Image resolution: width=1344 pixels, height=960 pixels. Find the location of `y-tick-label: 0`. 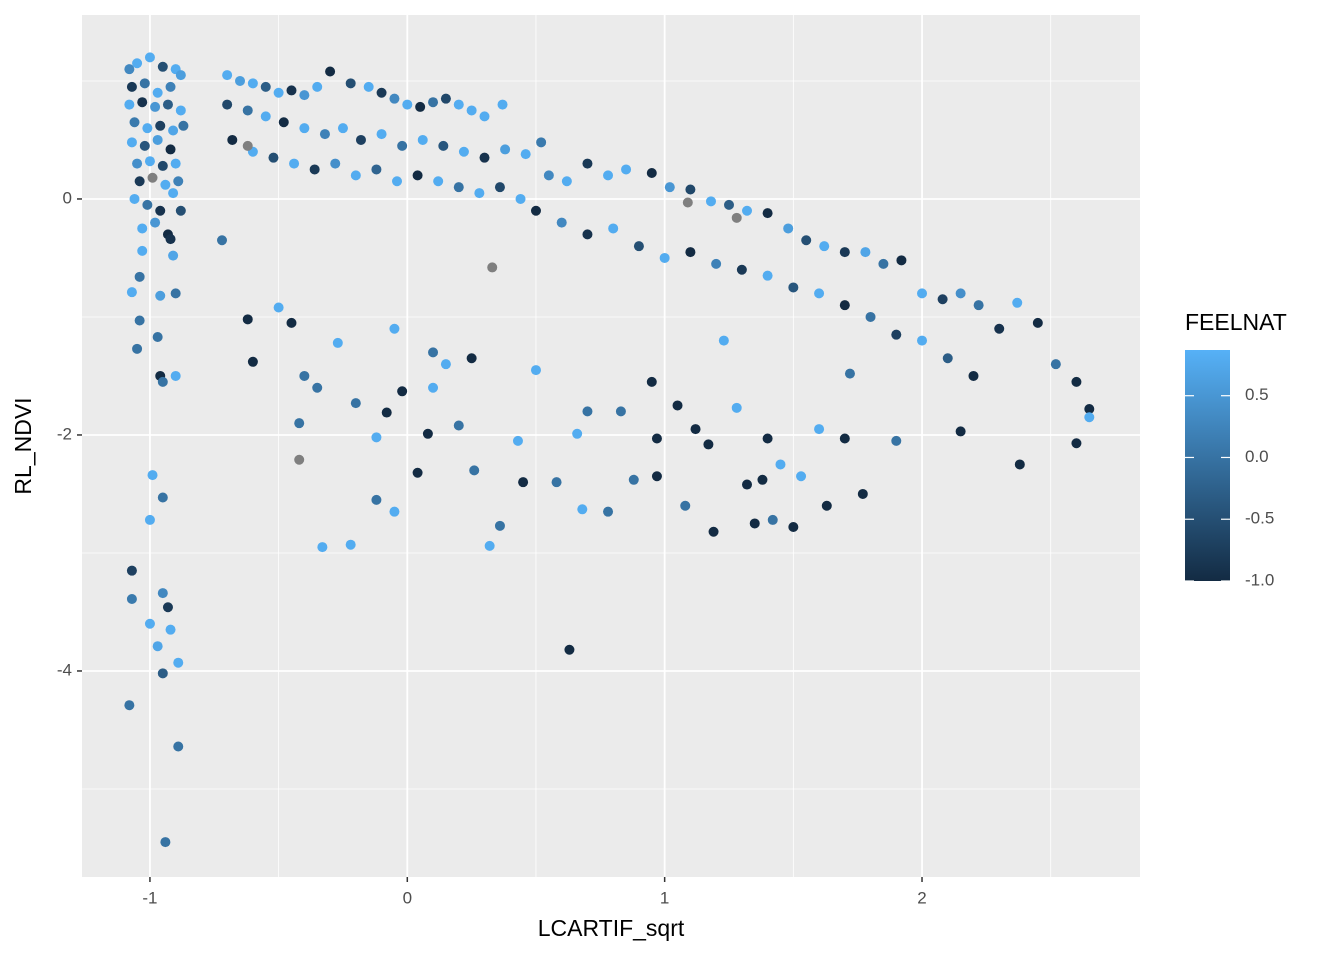

y-tick-label: 0 is located at coordinates (67, 197).